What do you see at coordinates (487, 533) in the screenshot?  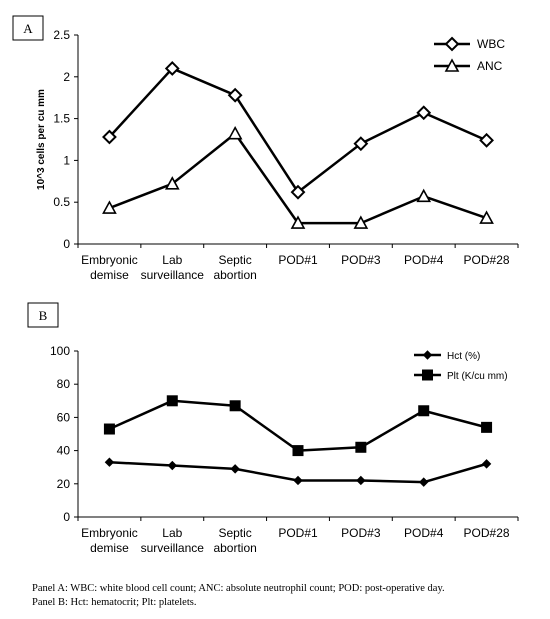 I see `x-category-label-b: POD#28` at bounding box center [487, 533].